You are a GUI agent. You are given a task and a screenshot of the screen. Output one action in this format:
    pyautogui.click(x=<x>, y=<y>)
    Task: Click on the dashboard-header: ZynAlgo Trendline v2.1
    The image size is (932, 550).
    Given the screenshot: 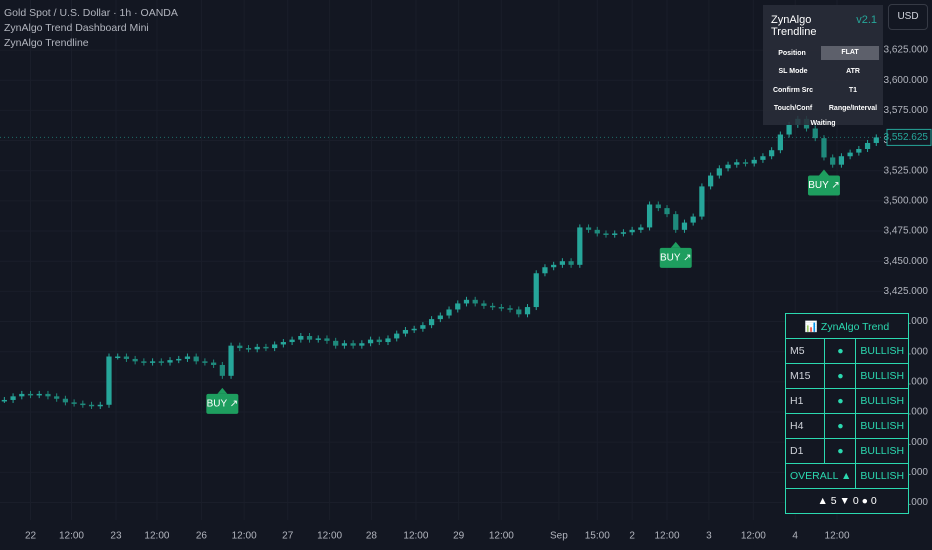 What is the action you would take?
    pyautogui.click(x=823, y=24)
    